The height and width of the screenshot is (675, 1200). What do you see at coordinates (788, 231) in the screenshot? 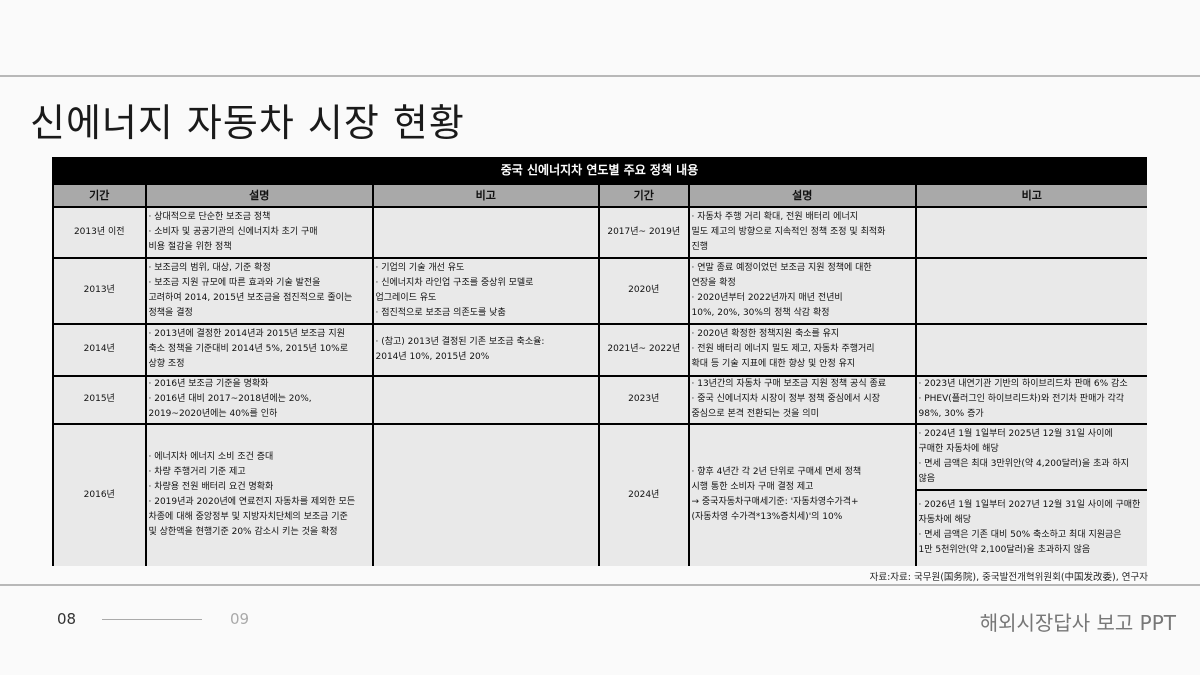
I see `cell-text-line: 밀도 제고의 방향으로 지속적인 정책 조정 및 최적화` at bounding box center [788, 231].